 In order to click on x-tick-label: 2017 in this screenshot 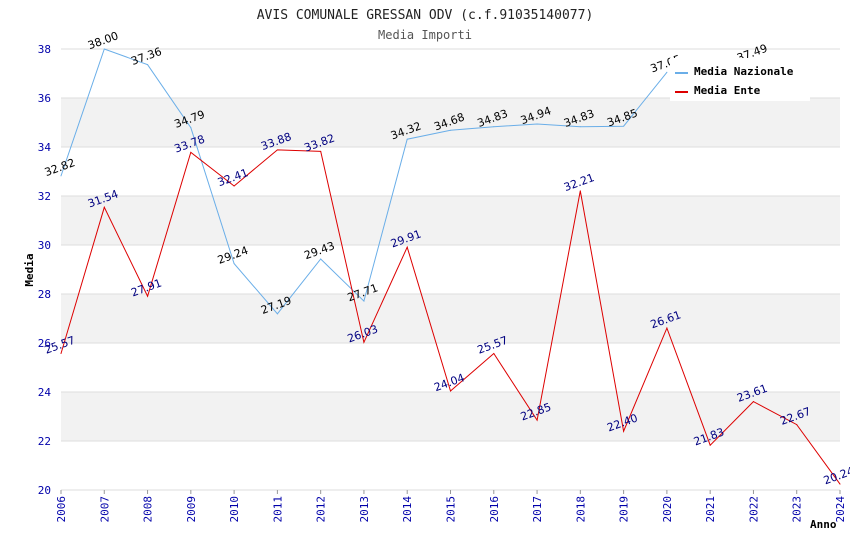, I will do `click(537, 509)`.